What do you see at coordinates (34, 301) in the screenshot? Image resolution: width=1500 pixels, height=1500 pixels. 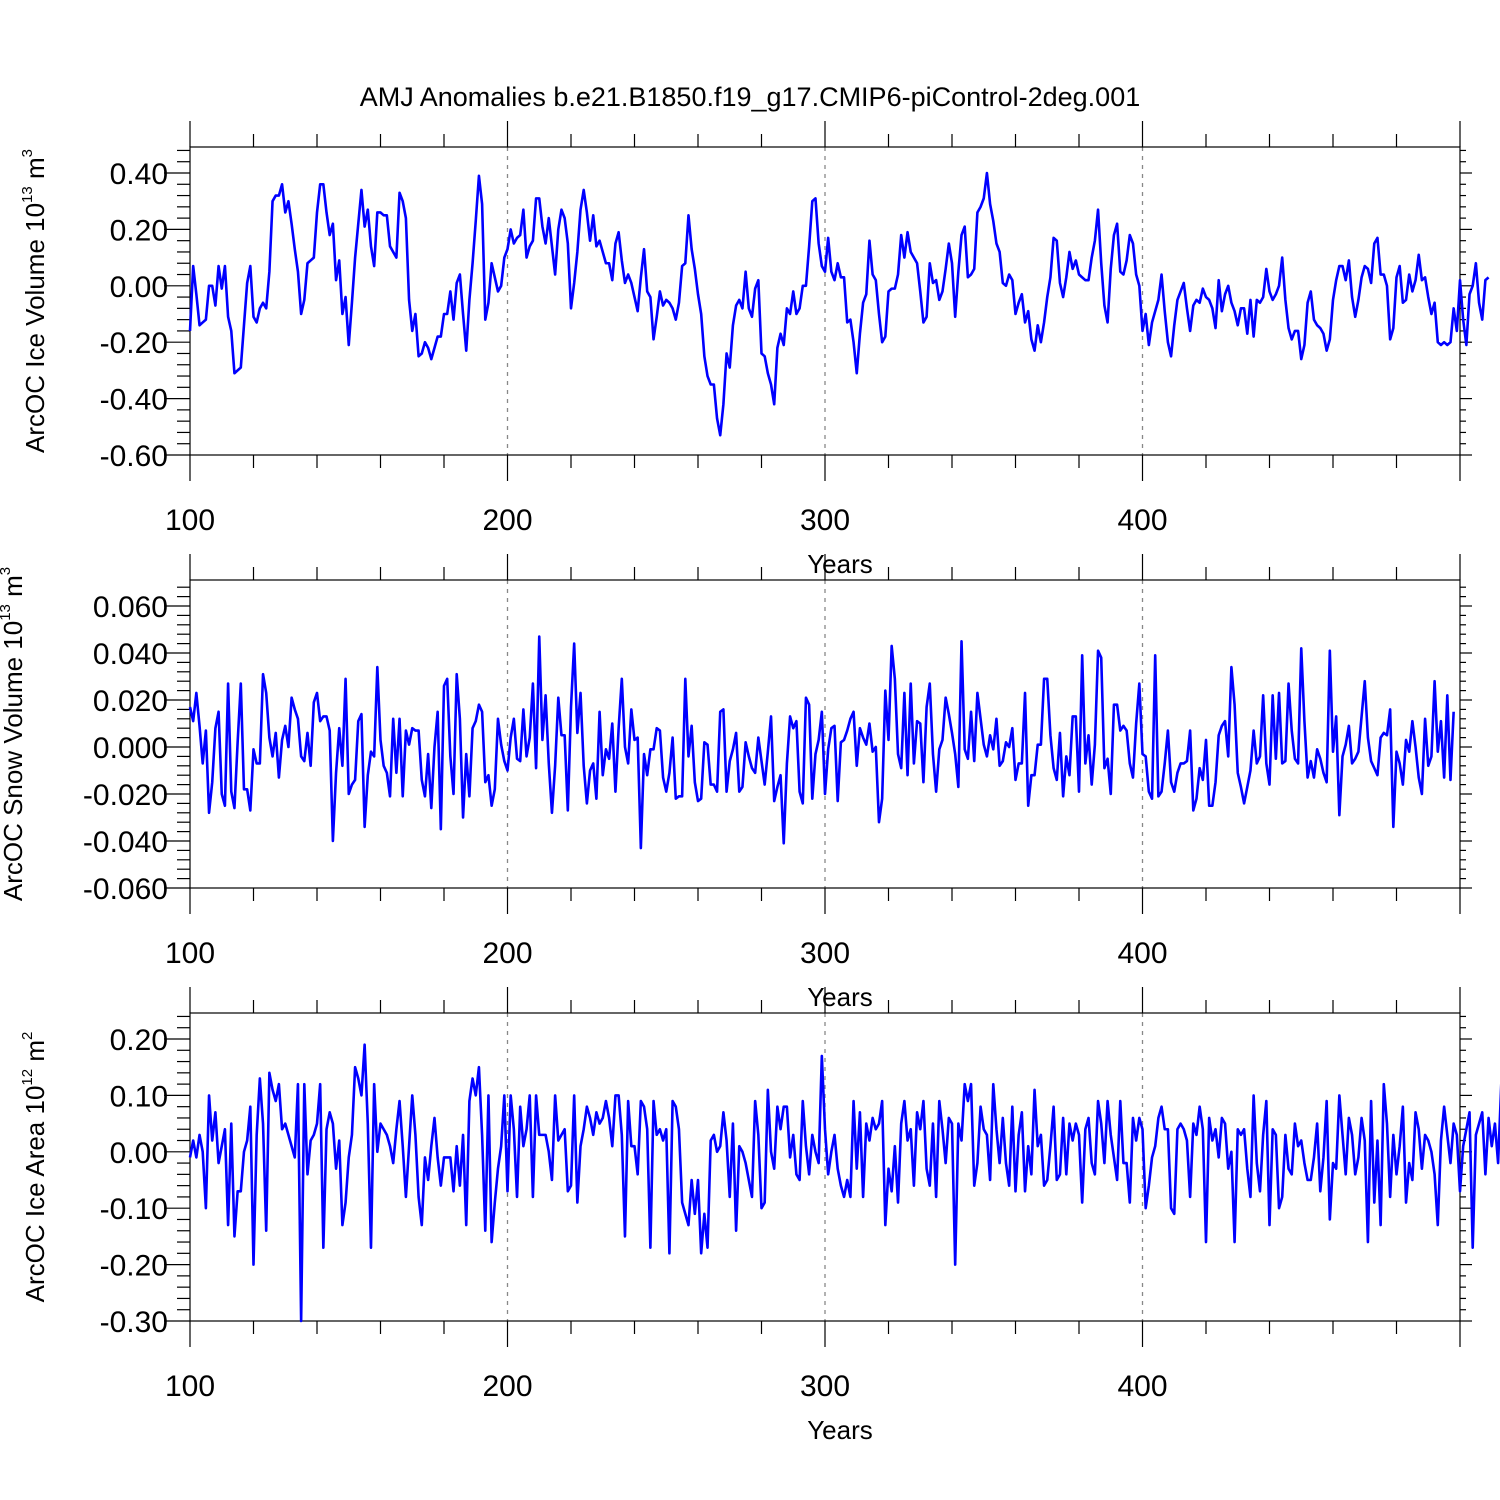 I see `y-axis-label: ArcOC Ice Volume 1013 m3` at bounding box center [34, 301].